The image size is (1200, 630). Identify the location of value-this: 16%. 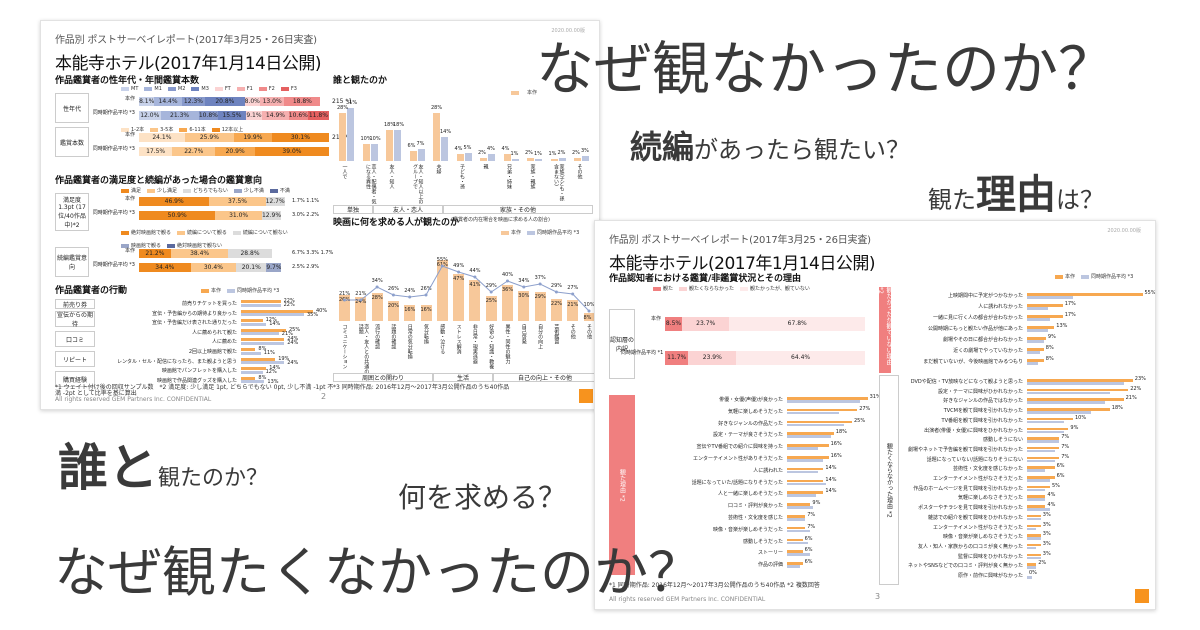
(836, 444).